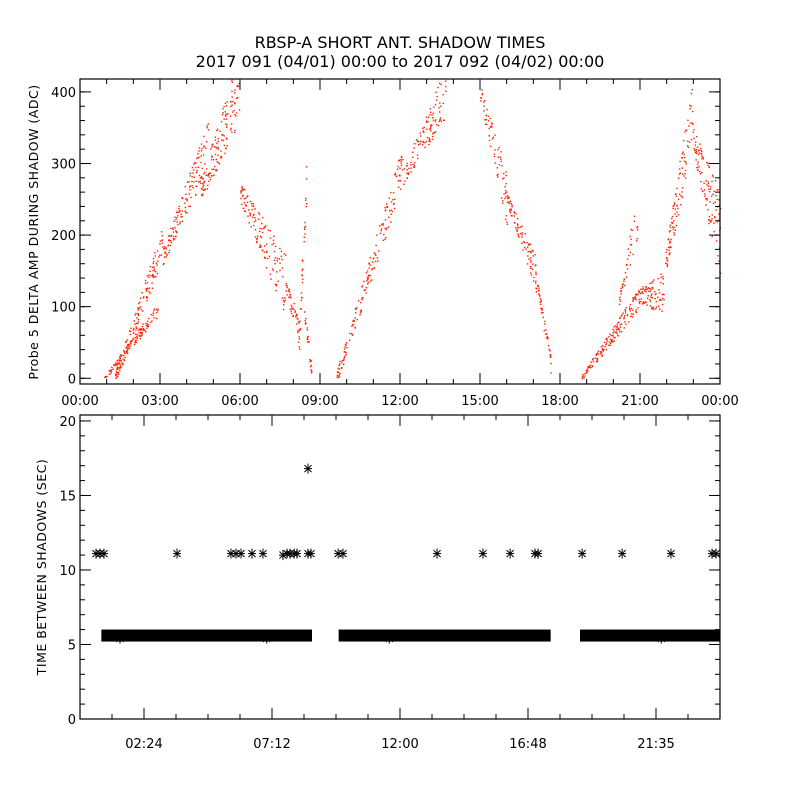 The width and height of the screenshot is (800, 804). I want to click on star-point, so click(482, 553).